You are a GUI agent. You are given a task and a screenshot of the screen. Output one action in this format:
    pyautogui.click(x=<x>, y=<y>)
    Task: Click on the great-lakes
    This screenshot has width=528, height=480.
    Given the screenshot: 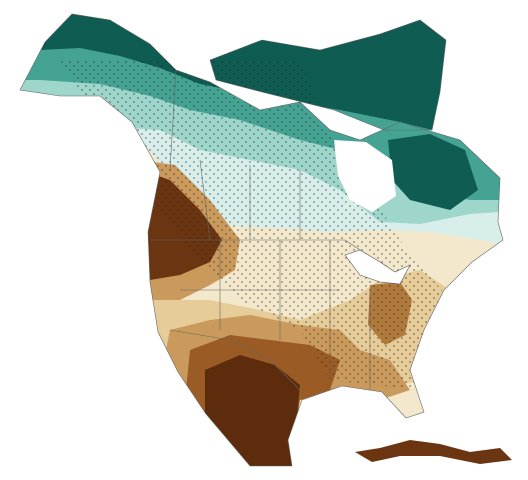 What is the action you would take?
    pyautogui.click(x=377, y=267)
    